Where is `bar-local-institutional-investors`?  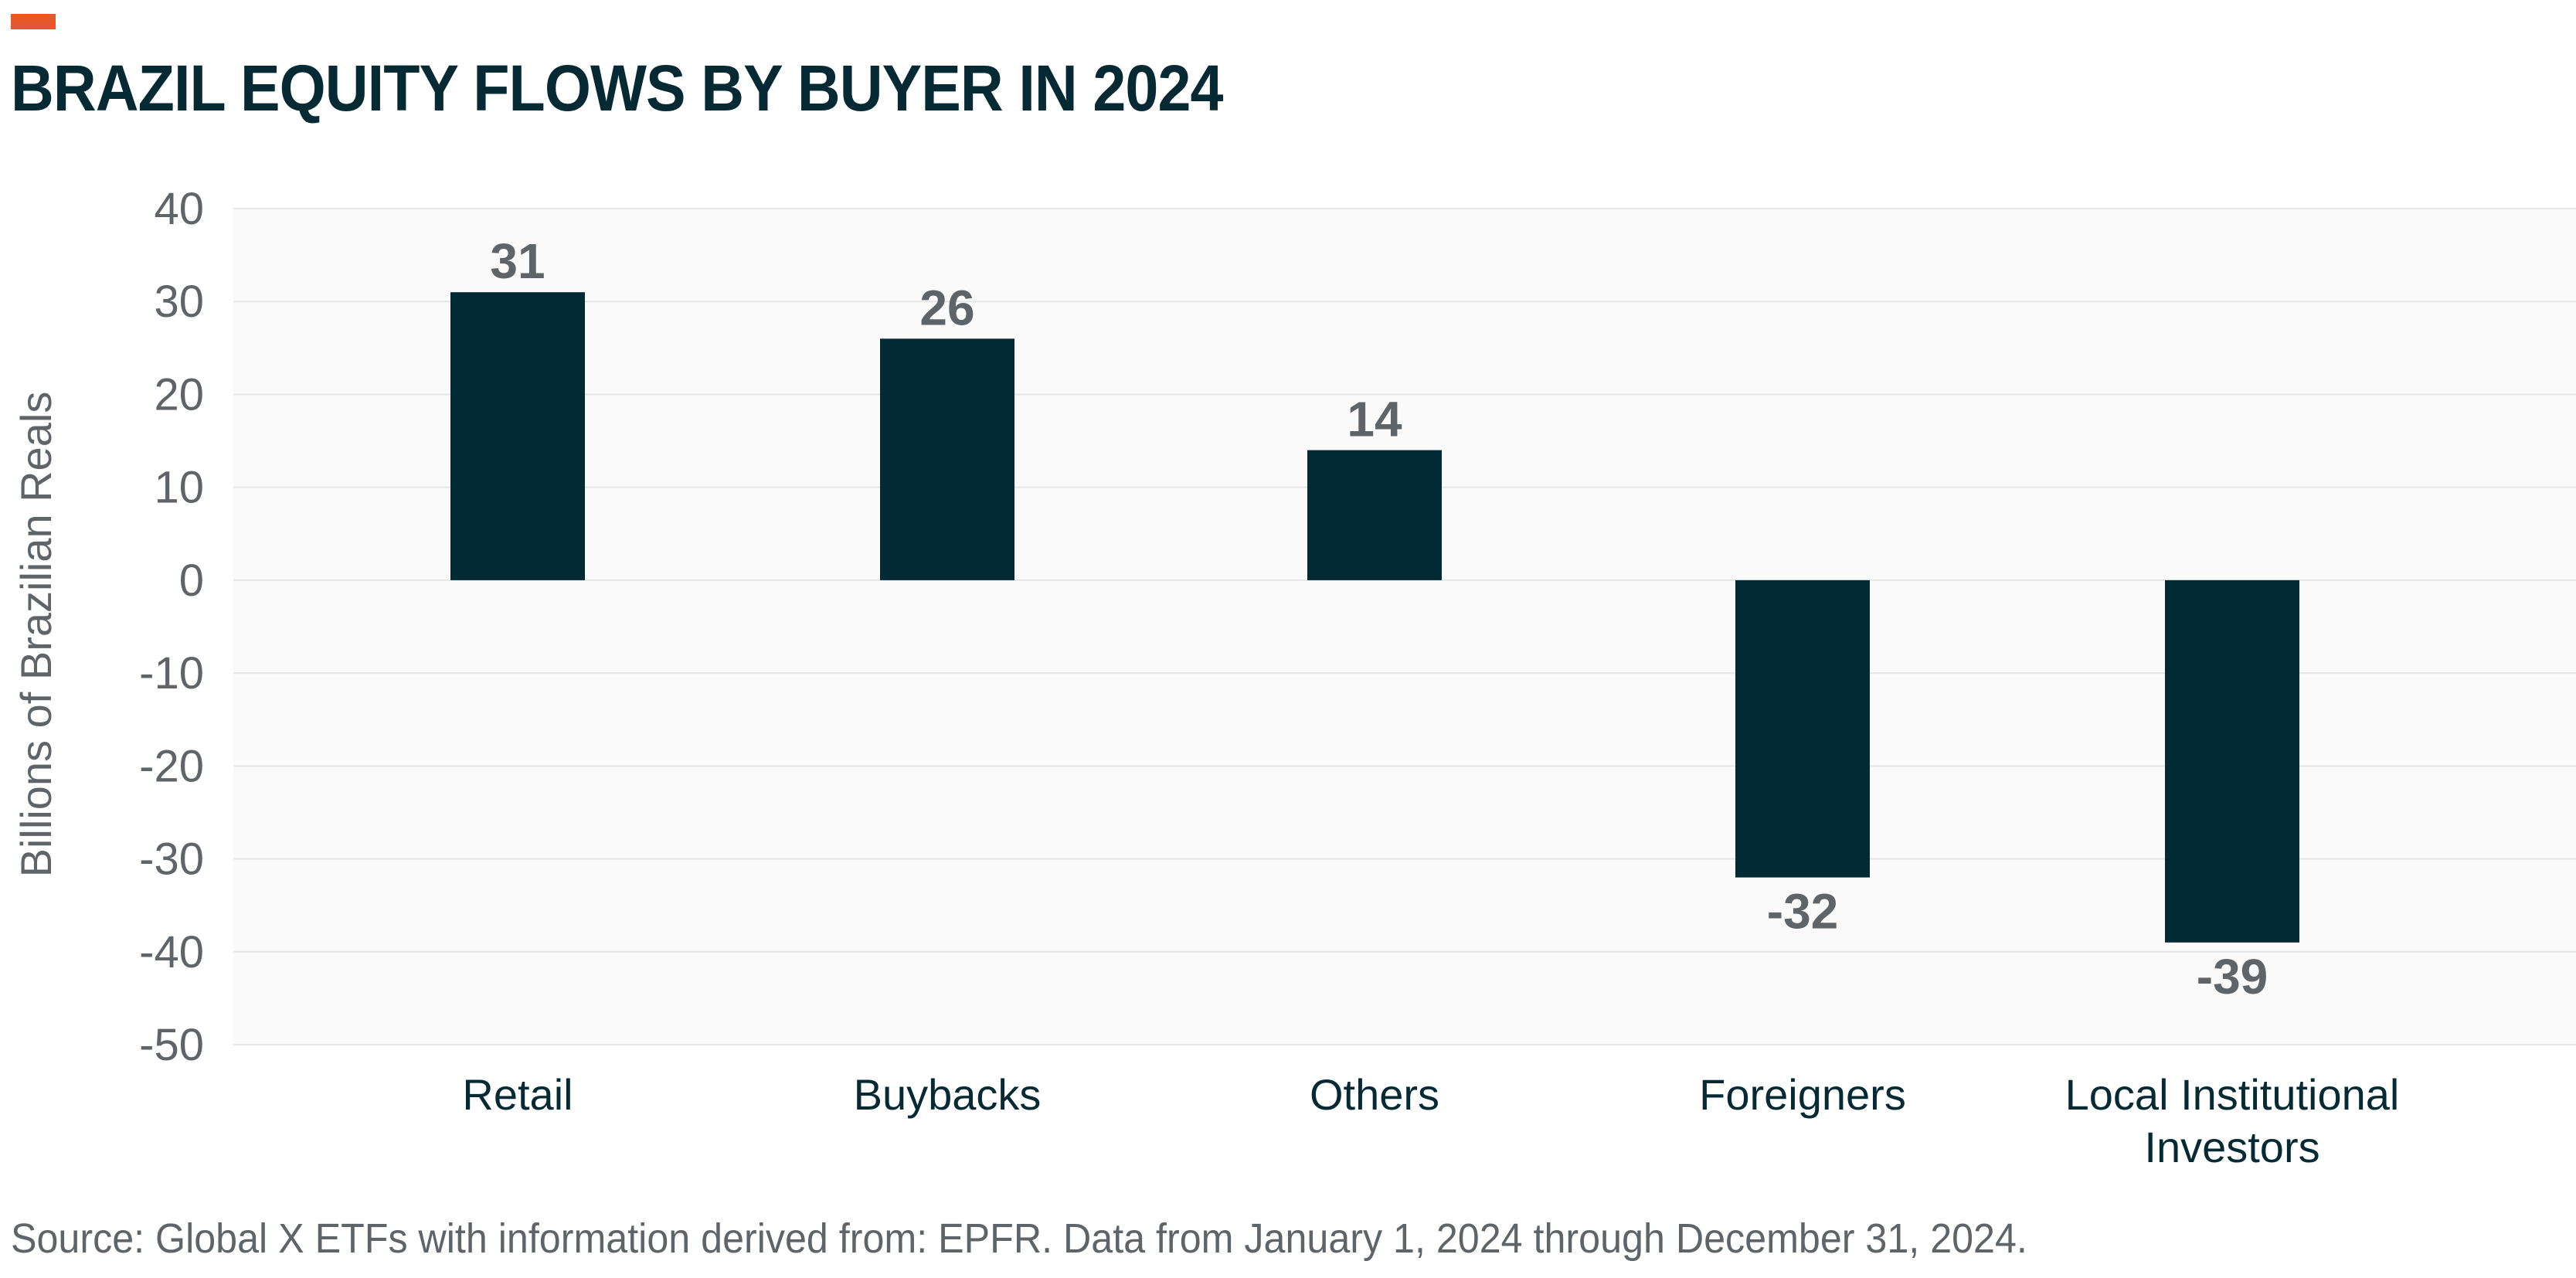
bar-local-institutional-investors is located at coordinates (2232, 761).